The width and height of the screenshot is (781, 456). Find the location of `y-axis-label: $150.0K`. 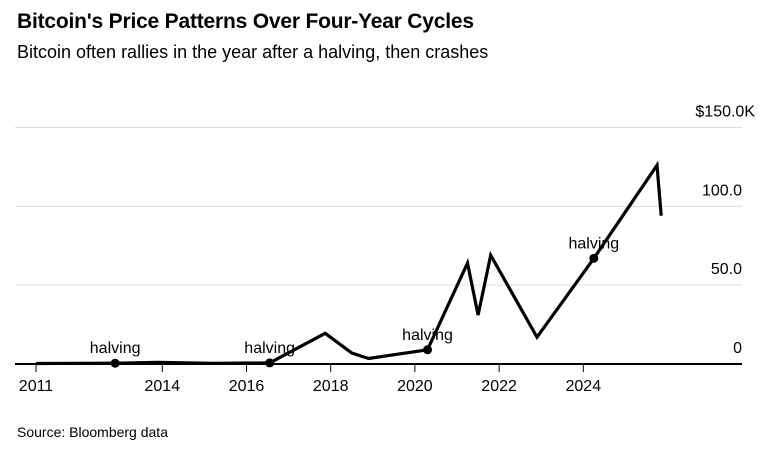

y-axis-label: $150.0K is located at coordinates (725, 112).